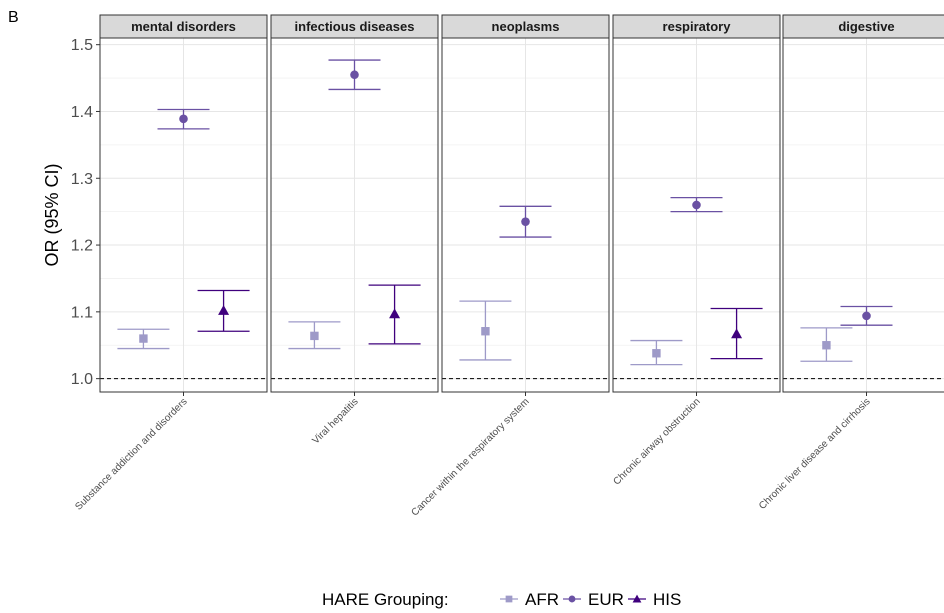 The width and height of the screenshot is (944, 613). I want to click on x-category-label: Chronic airway obstruction, so click(657, 441).